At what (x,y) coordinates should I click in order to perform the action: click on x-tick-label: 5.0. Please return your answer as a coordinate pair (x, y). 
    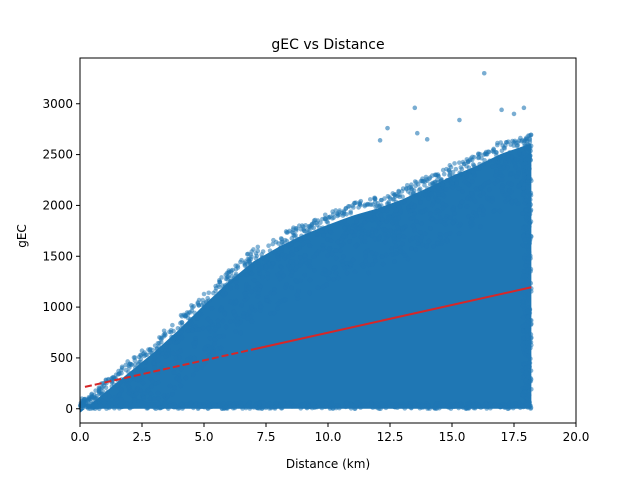
    Looking at the image, I should click on (203, 437).